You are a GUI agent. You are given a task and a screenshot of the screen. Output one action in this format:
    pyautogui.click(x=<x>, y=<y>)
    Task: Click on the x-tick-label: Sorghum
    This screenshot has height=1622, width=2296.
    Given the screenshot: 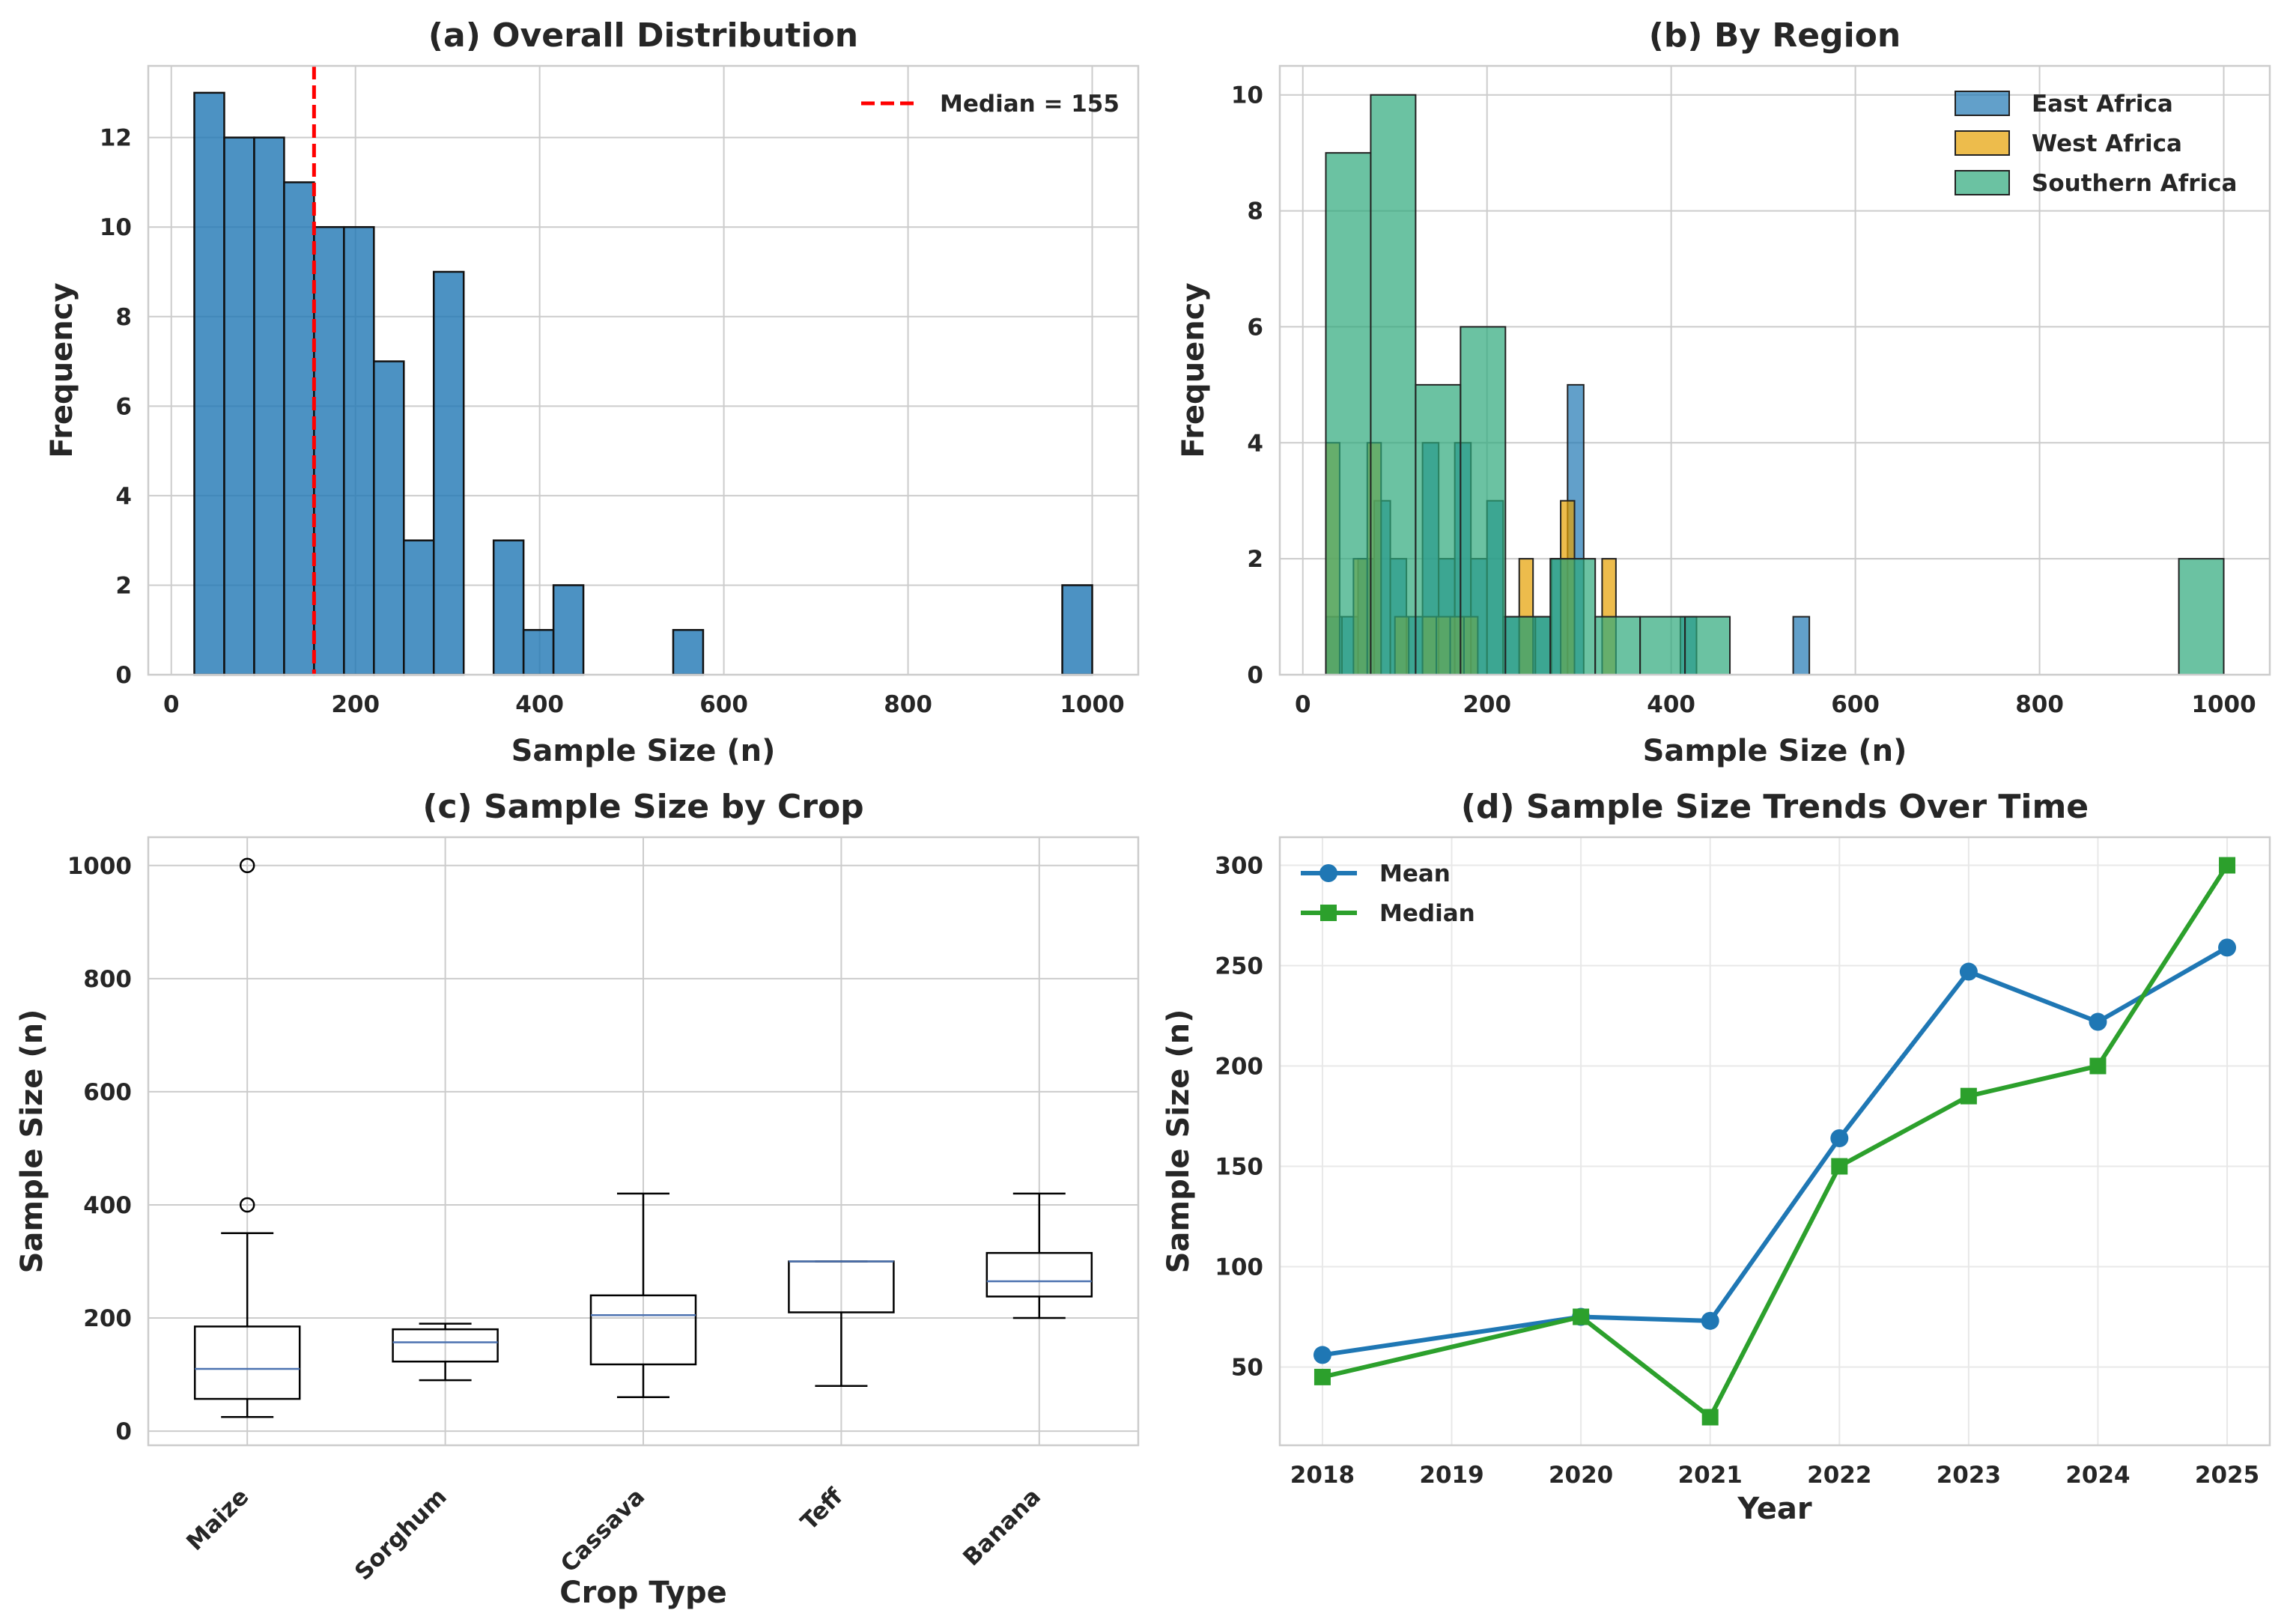 What is the action you would take?
    pyautogui.click(x=401, y=1534)
    